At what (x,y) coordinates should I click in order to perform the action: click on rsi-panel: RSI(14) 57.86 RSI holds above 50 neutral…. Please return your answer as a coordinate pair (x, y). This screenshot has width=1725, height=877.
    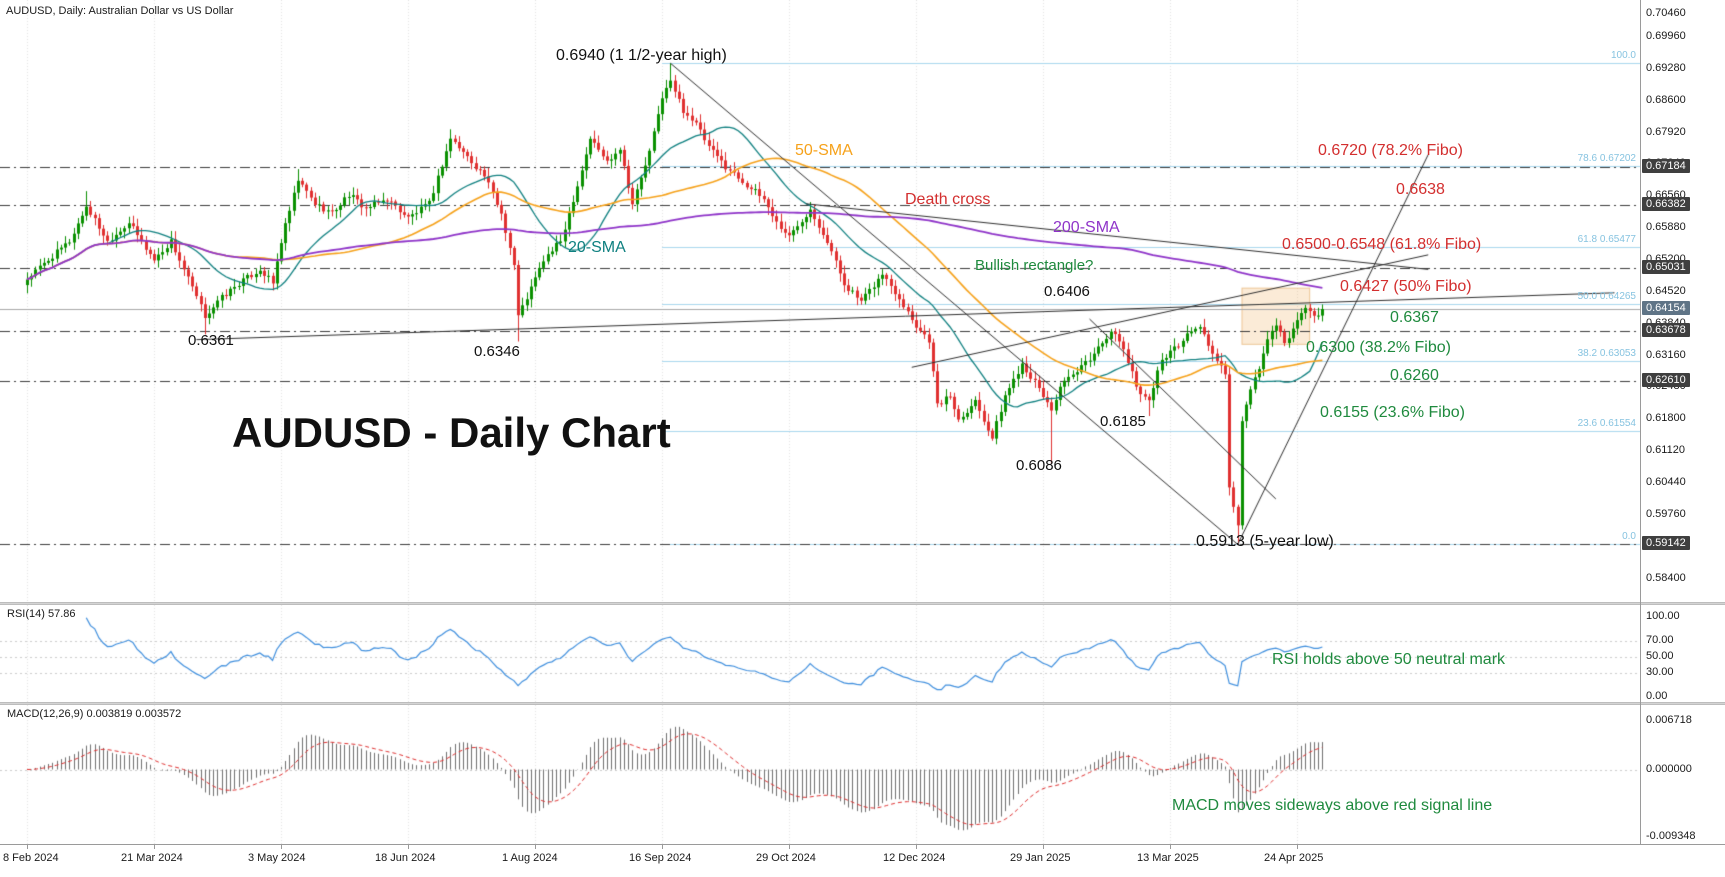
    Looking at the image, I should click on (862, 653).